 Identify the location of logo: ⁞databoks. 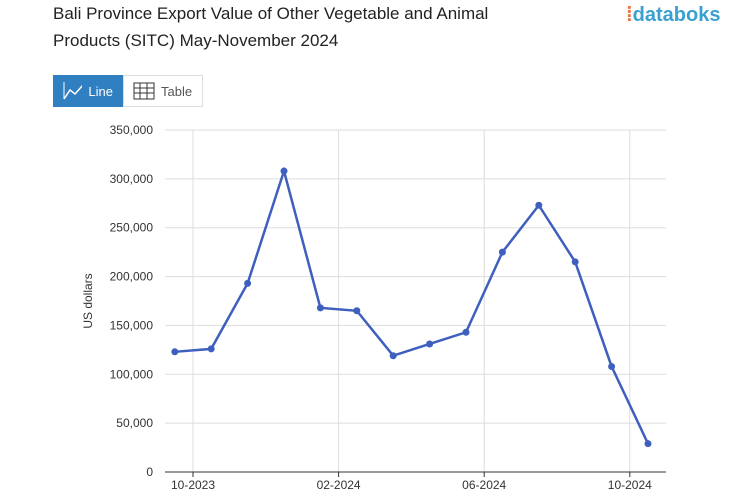
(673, 15).